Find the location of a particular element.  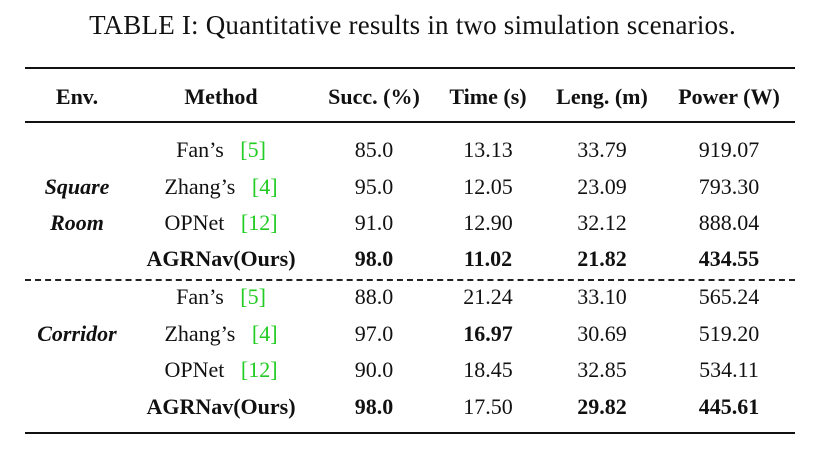

time-cell: 21.24 is located at coordinates (488, 296).